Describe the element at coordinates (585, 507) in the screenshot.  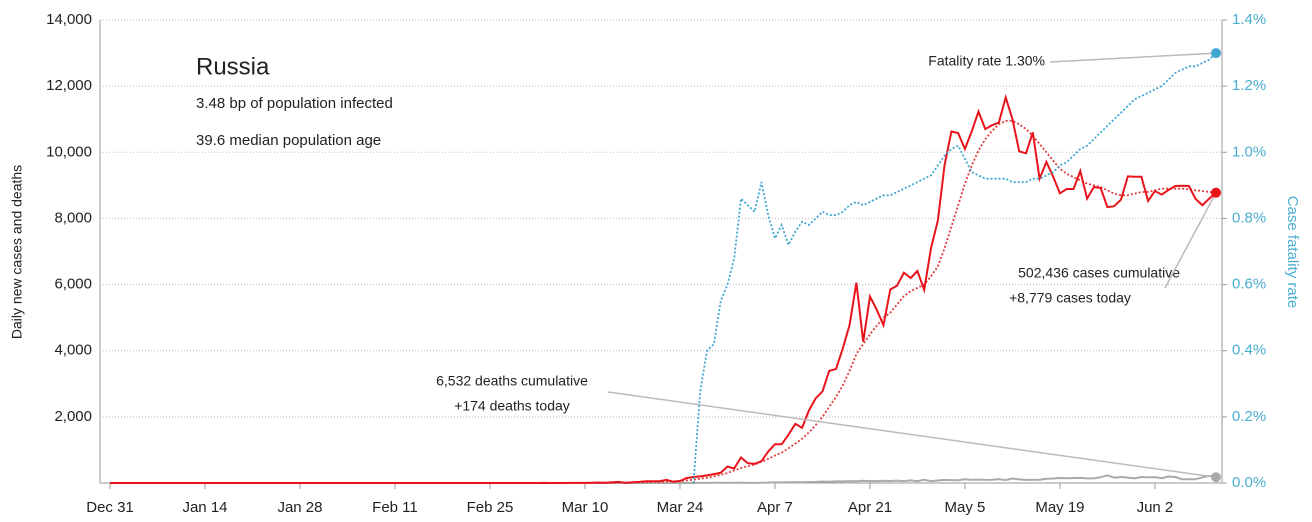
I see `x-tick-label: Mar 10` at that location.